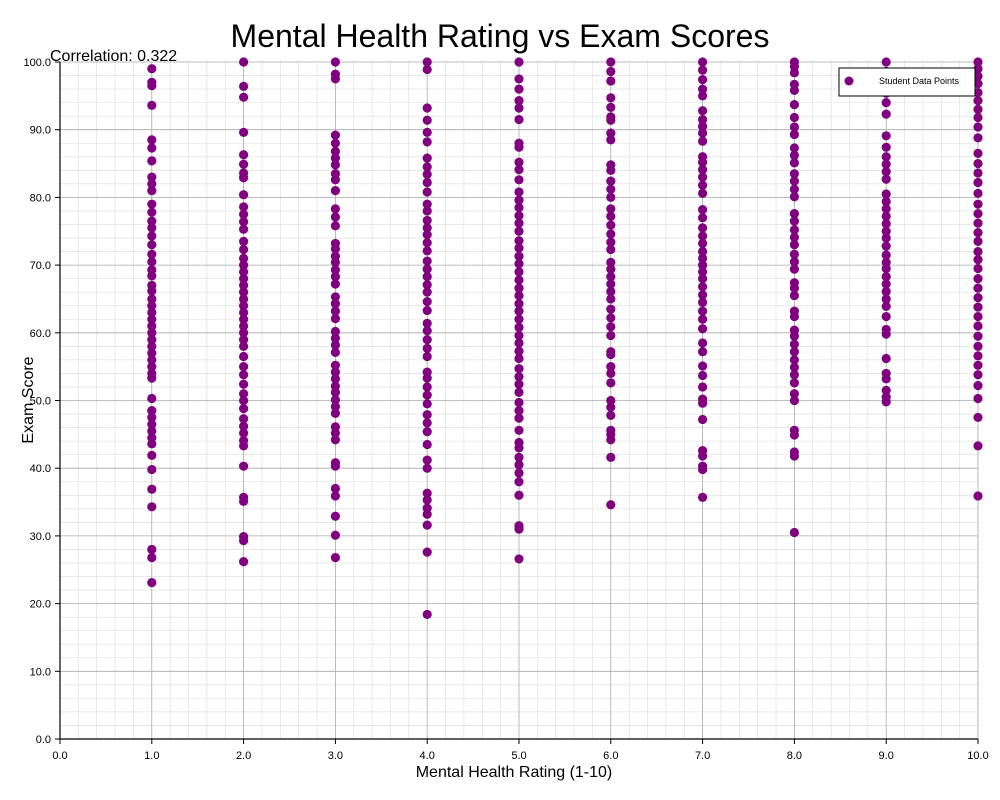  Describe the element at coordinates (40, 672) in the screenshot. I see `y-tick-label: 10.0` at that location.